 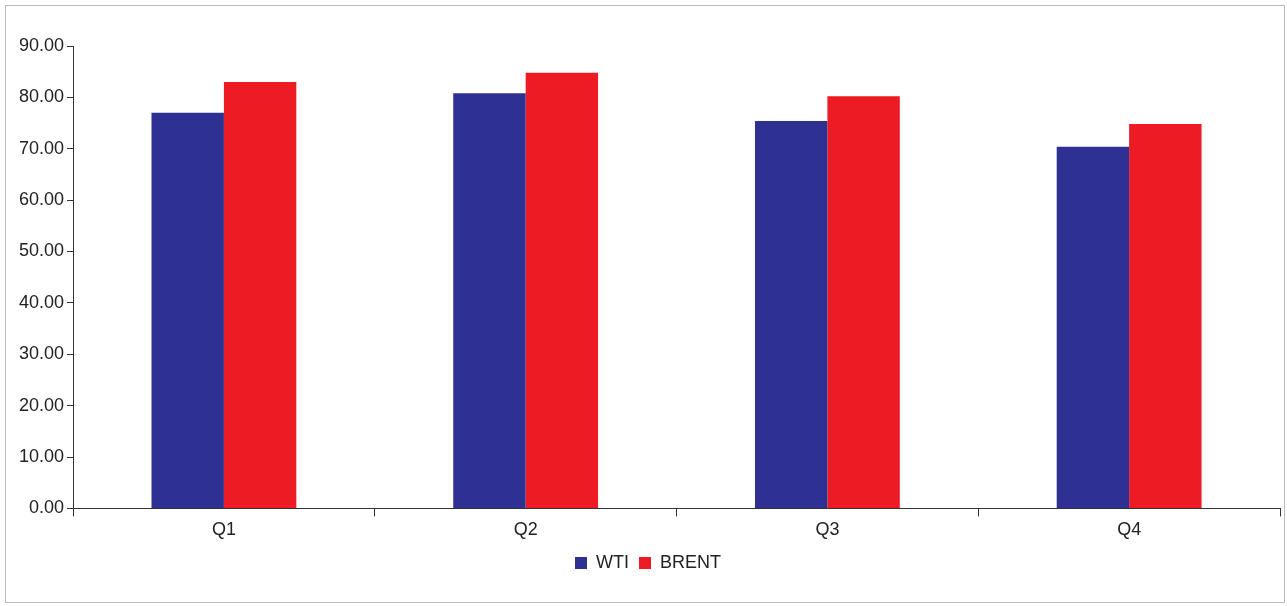 I want to click on legend-label: WTI, so click(x=612, y=561).